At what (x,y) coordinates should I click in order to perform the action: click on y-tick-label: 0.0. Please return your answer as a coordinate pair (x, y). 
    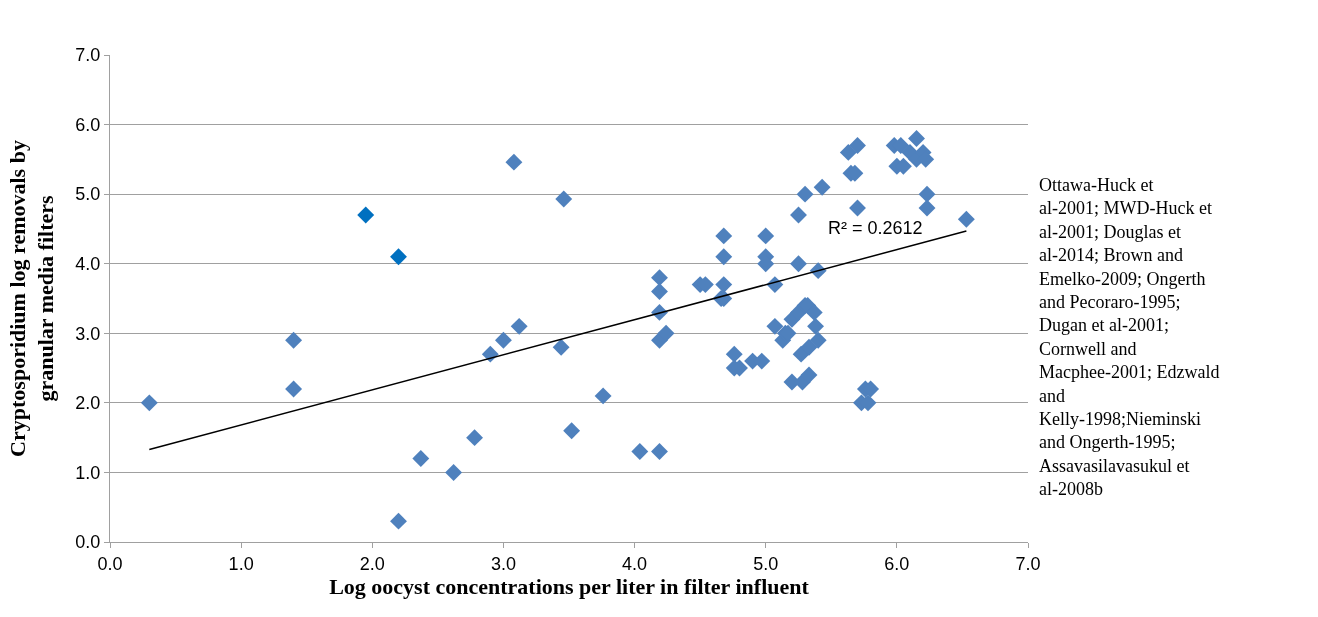
    Looking at the image, I should click on (88, 542).